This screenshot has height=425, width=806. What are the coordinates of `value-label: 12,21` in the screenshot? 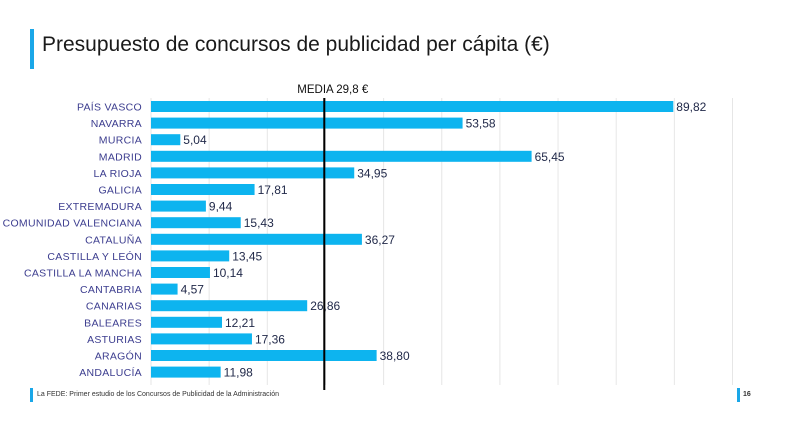 It's located at (240, 323).